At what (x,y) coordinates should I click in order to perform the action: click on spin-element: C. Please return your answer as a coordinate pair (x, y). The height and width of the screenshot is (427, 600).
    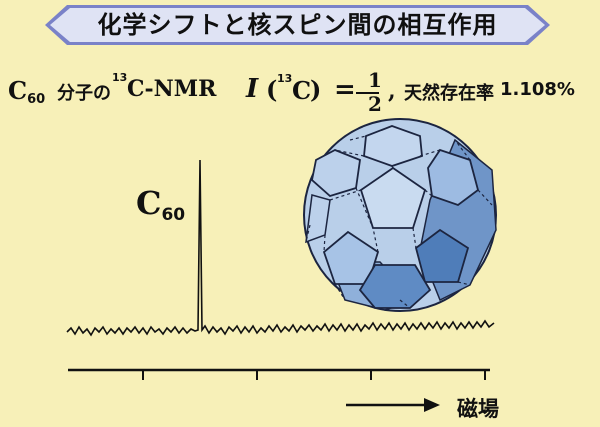
    Looking at the image, I should click on (302, 90).